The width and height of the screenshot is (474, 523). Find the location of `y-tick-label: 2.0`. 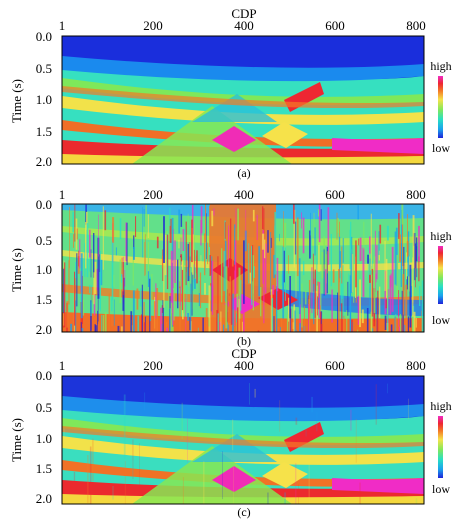

y-tick-label: 2.0 is located at coordinates (44, 329).